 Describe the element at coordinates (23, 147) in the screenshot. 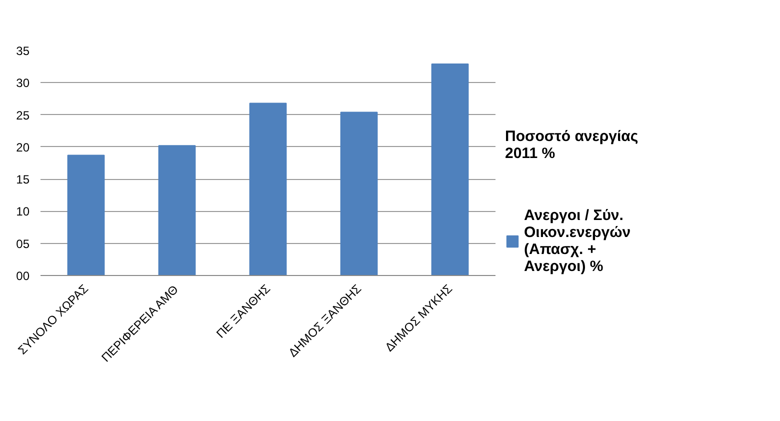

I see `y-tick-label: 20` at that location.